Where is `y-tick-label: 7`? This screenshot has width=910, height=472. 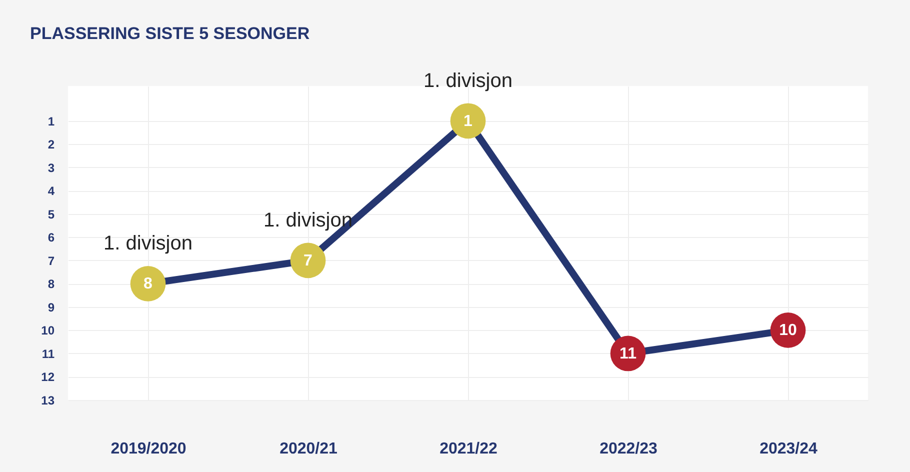
y-tick-label: 7 is located at coordinates (51, 261).